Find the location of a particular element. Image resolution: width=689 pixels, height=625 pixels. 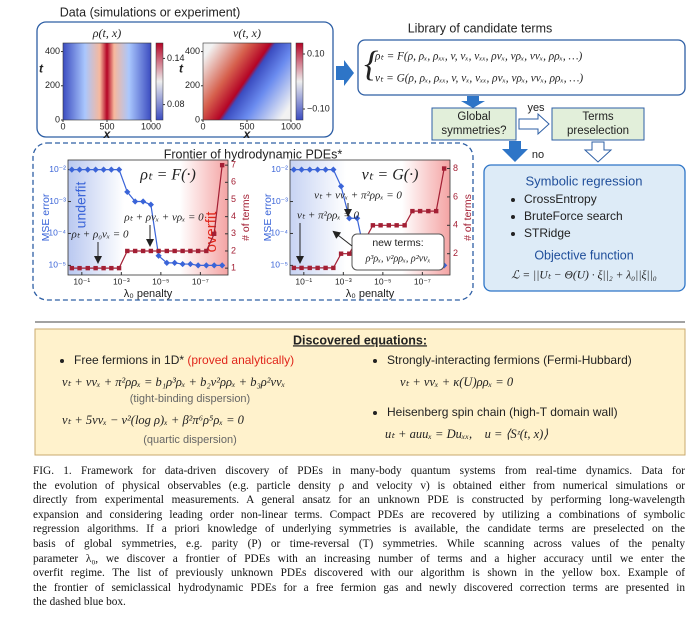

y-tick-label: 400 is located at coordinates (52, 51).